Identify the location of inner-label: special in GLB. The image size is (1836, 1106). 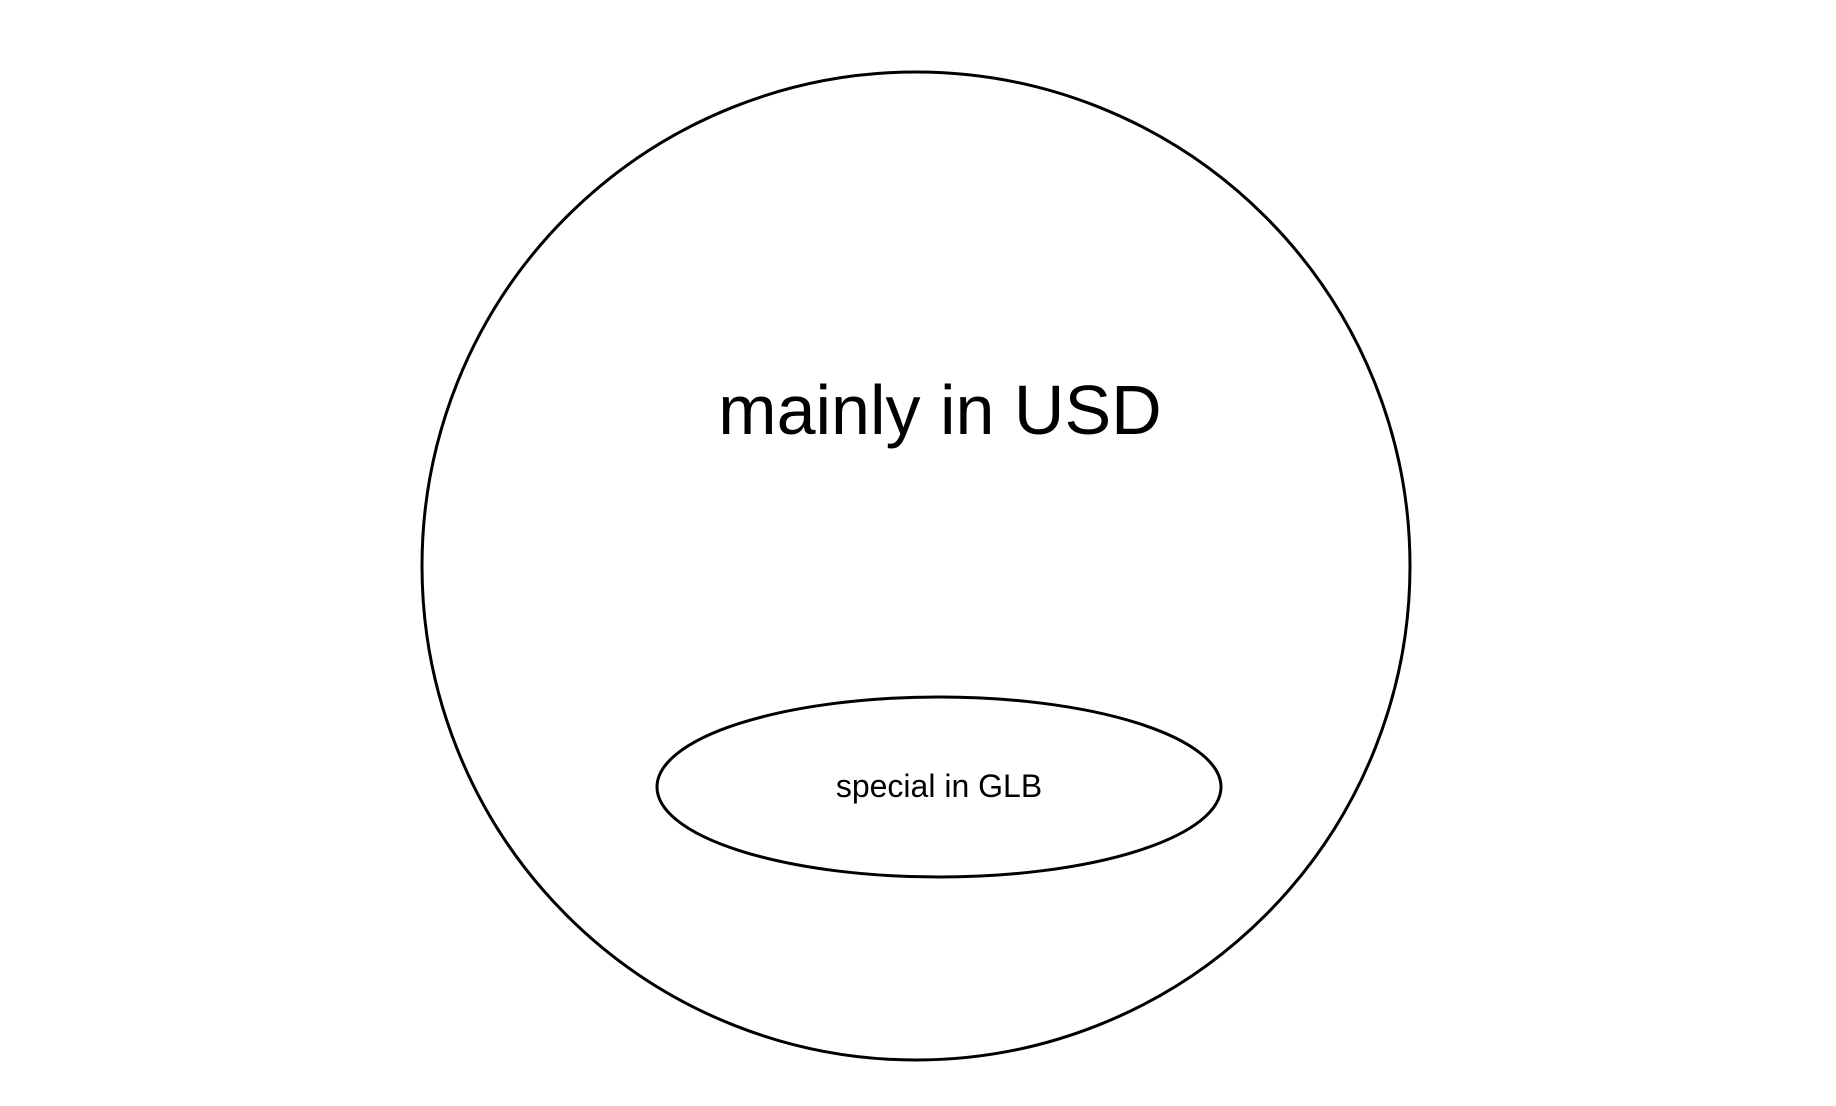
(939, 786).